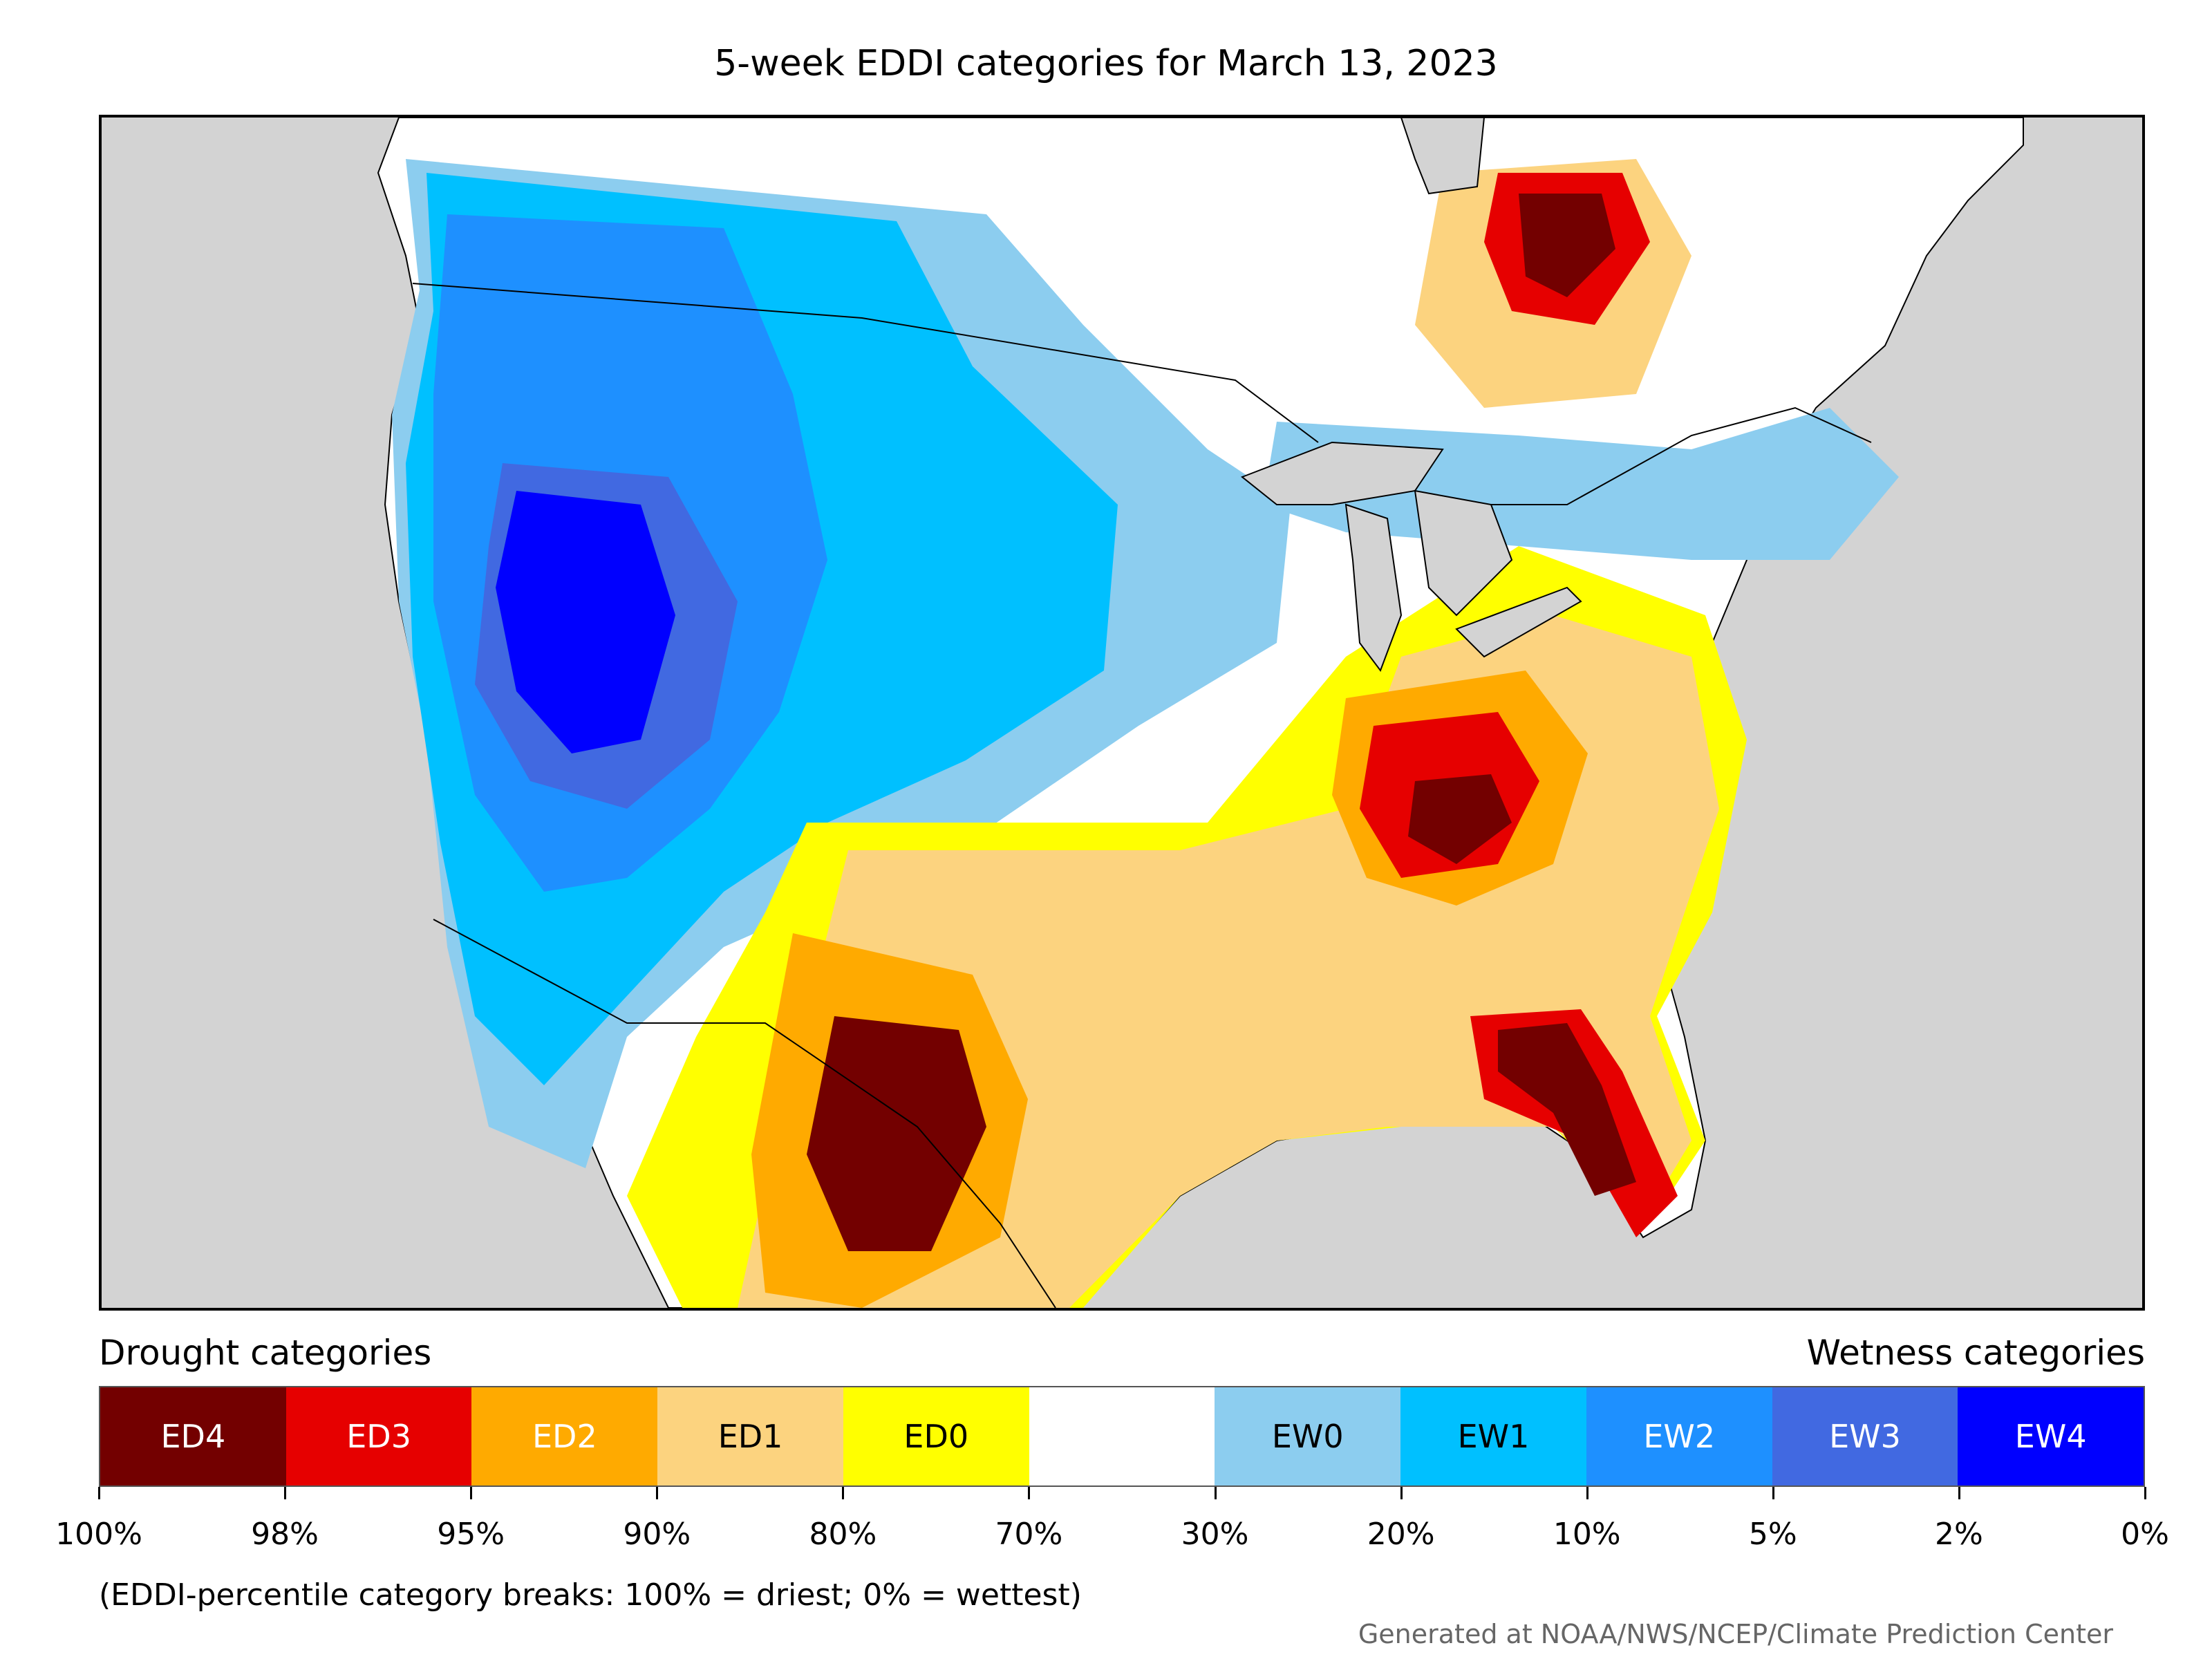  I want to click on lake-huron, so click(1464, 553).